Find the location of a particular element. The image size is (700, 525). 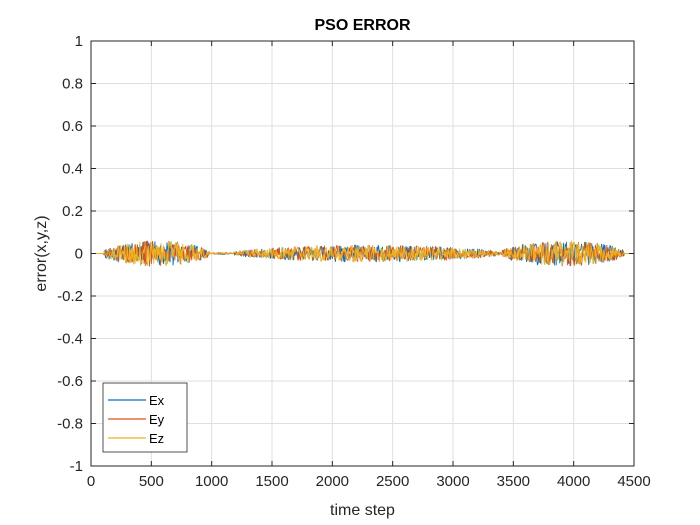

y-axis-label: error(x,y,z) is located at coordinates (41, 253).